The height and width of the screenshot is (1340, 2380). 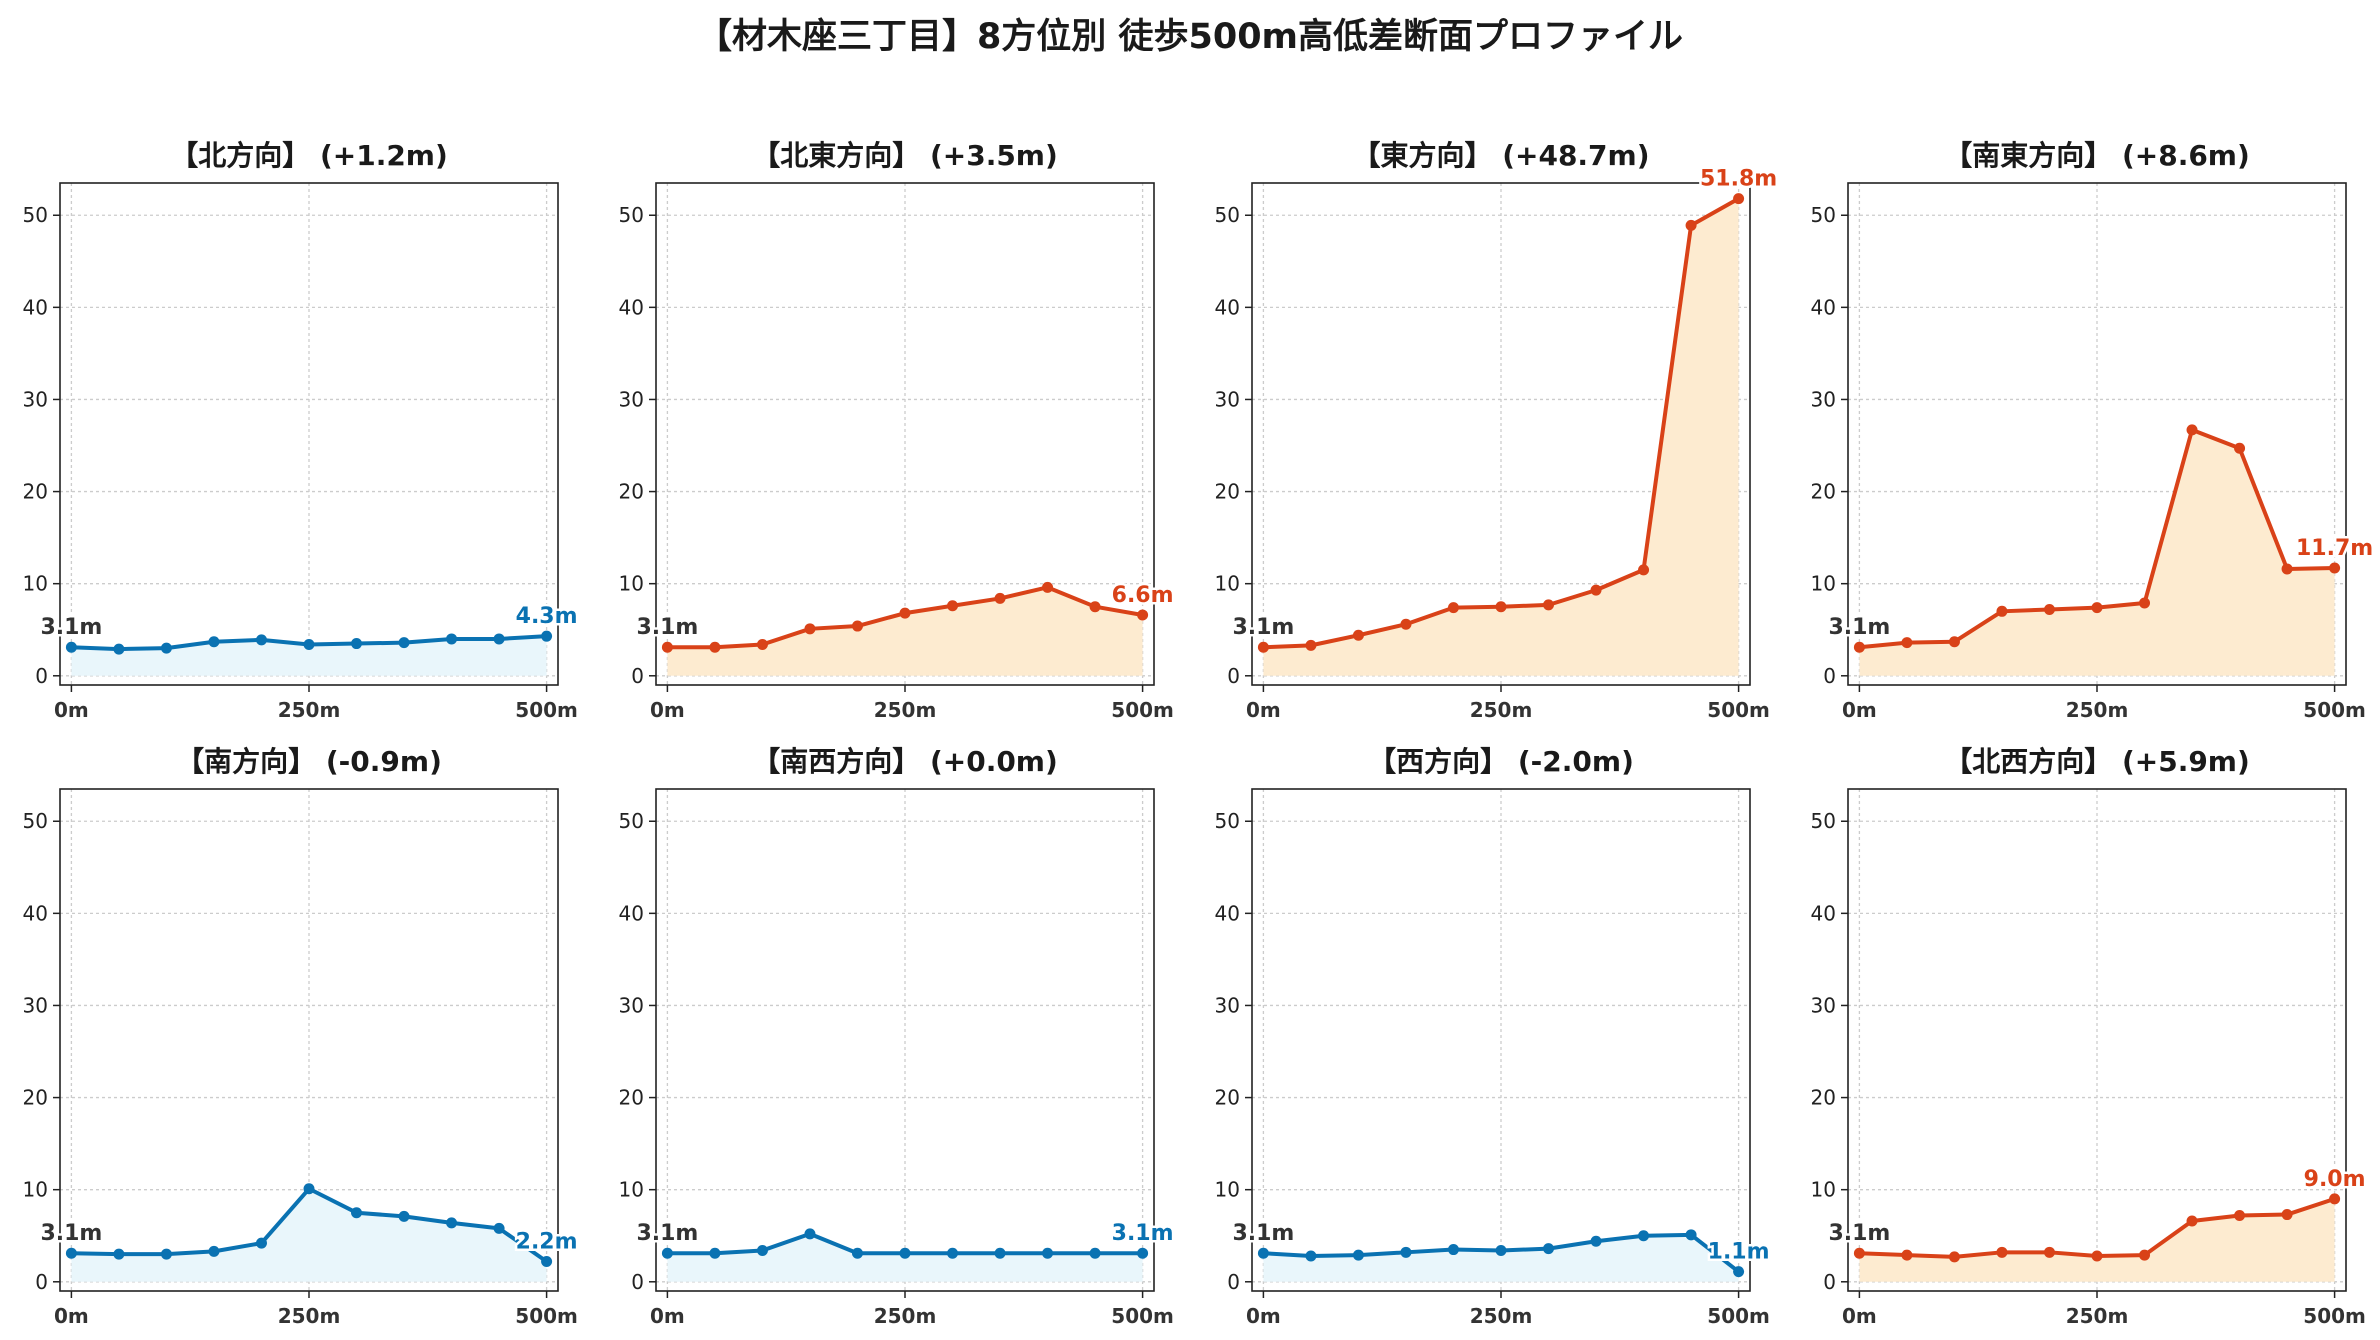 I want to click on panel-title: 【南東方向】 (+8.6m), so click(x=2097, y=155).